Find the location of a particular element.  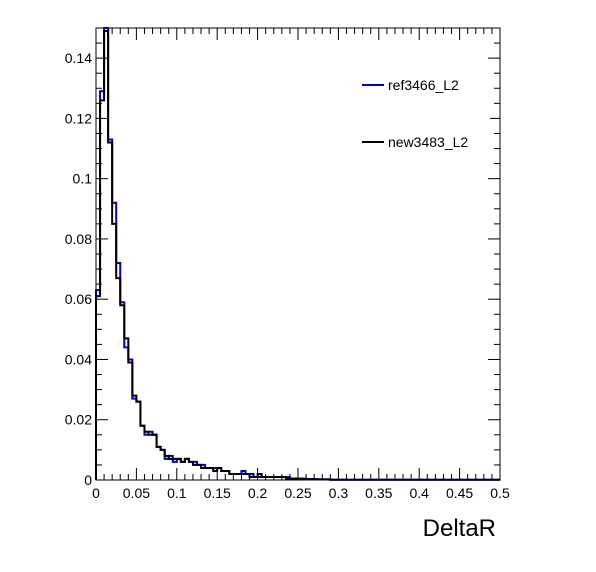

y-tick-label: 0.02 is located at coordinates (78, 420).